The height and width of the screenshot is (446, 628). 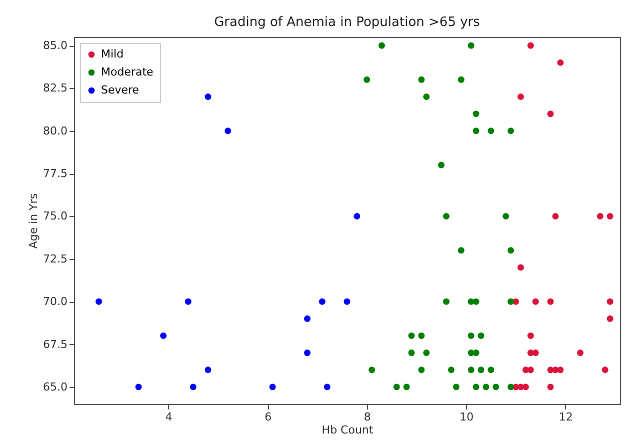 I want to click on y-tick-label: 65.0, so click(x=55, y=387).